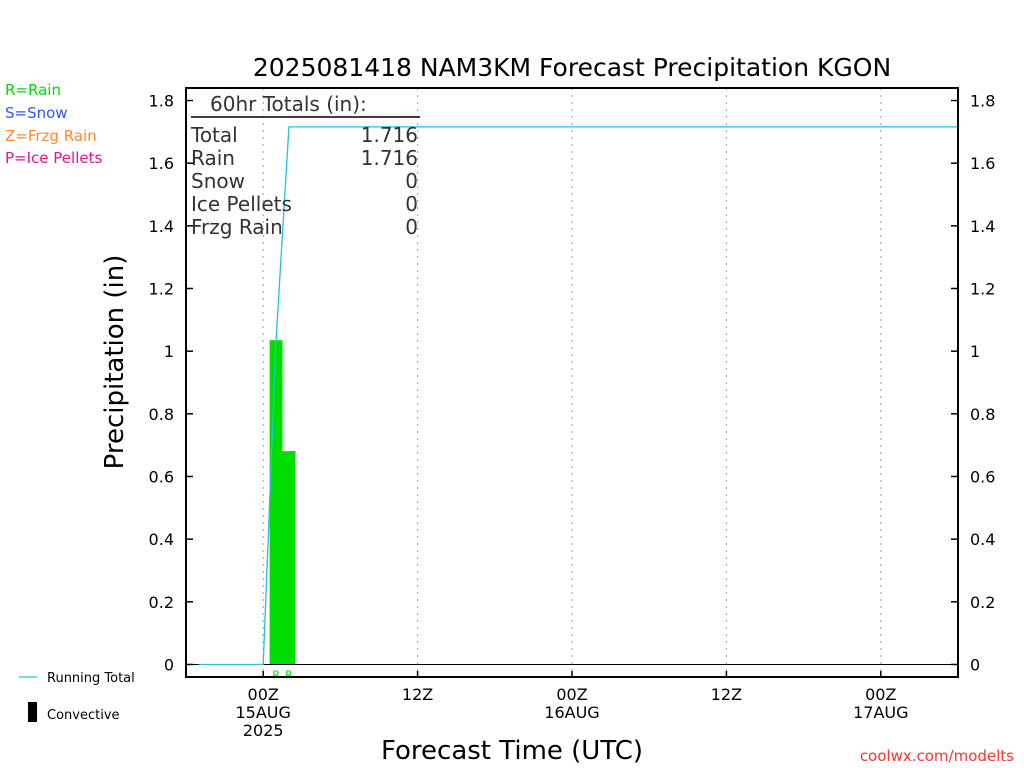  I want to click on totals-value-frzg-rain: 0, so click(411, 227).